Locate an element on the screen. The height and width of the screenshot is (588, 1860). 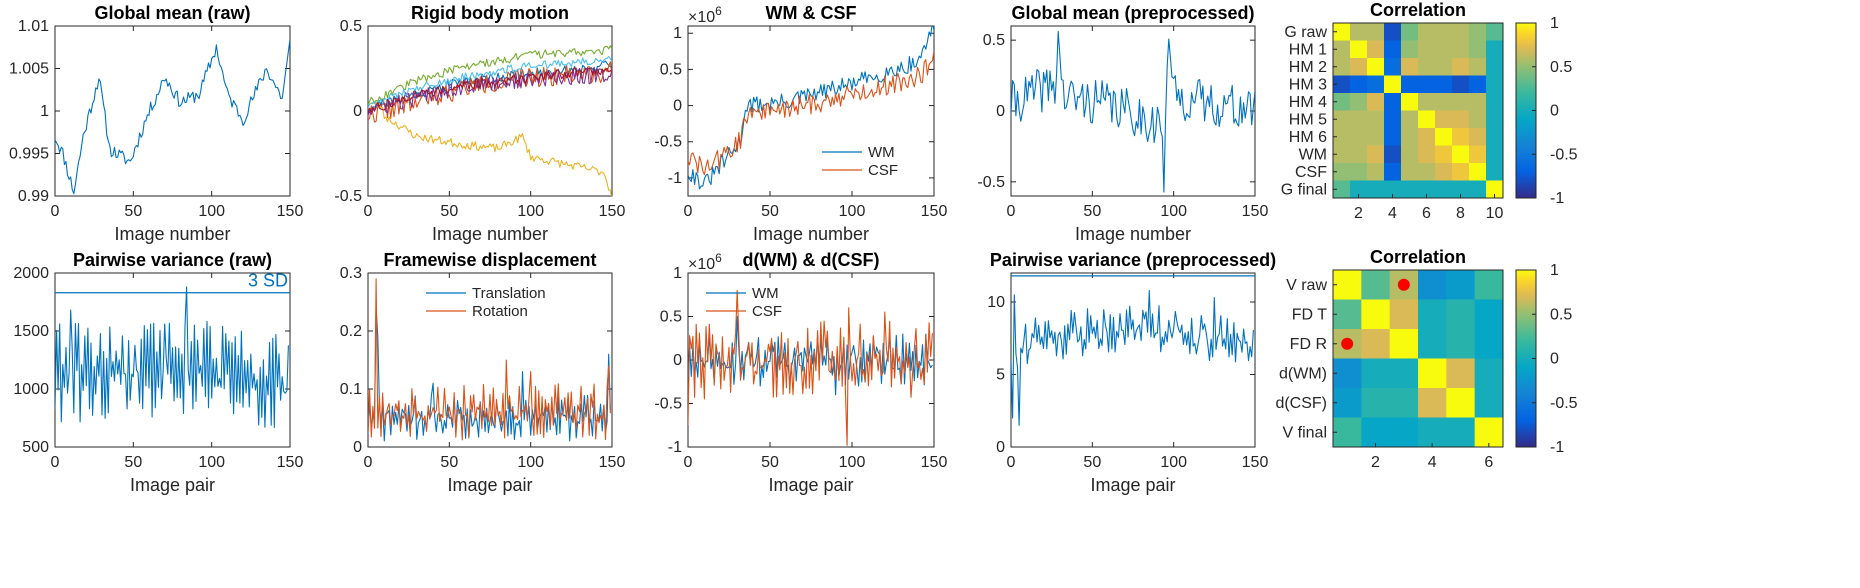
series-line-translation is located at coordinates (489, 374).